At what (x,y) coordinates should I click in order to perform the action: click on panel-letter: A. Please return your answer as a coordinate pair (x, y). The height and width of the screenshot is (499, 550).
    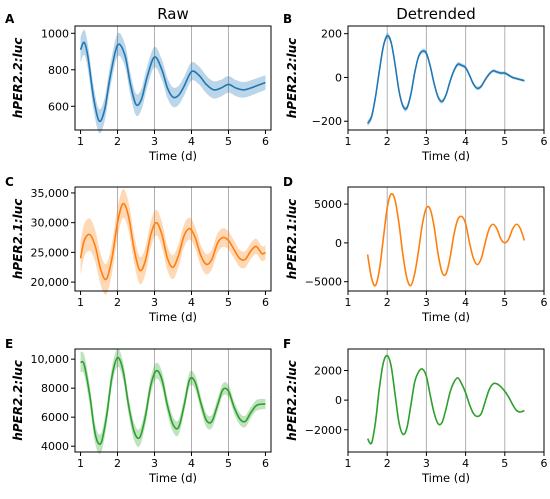
    Looking at the image, I should click on (10, 19).